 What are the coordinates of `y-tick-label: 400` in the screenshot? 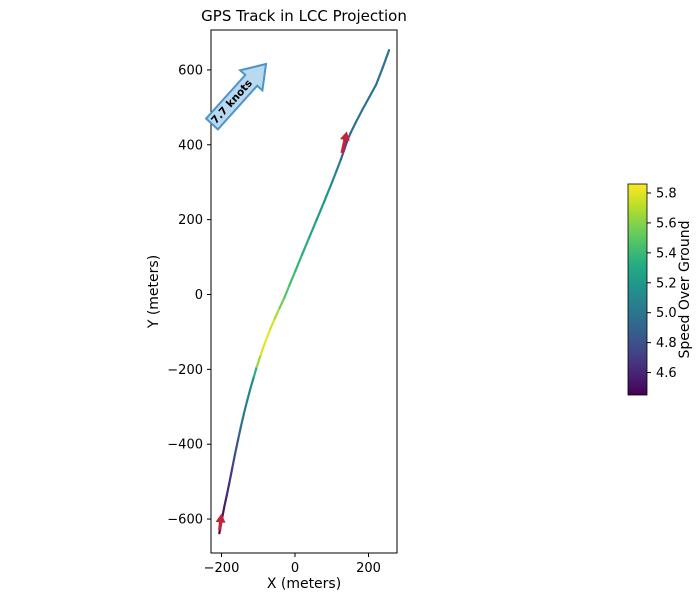 It's located at (190, 145).